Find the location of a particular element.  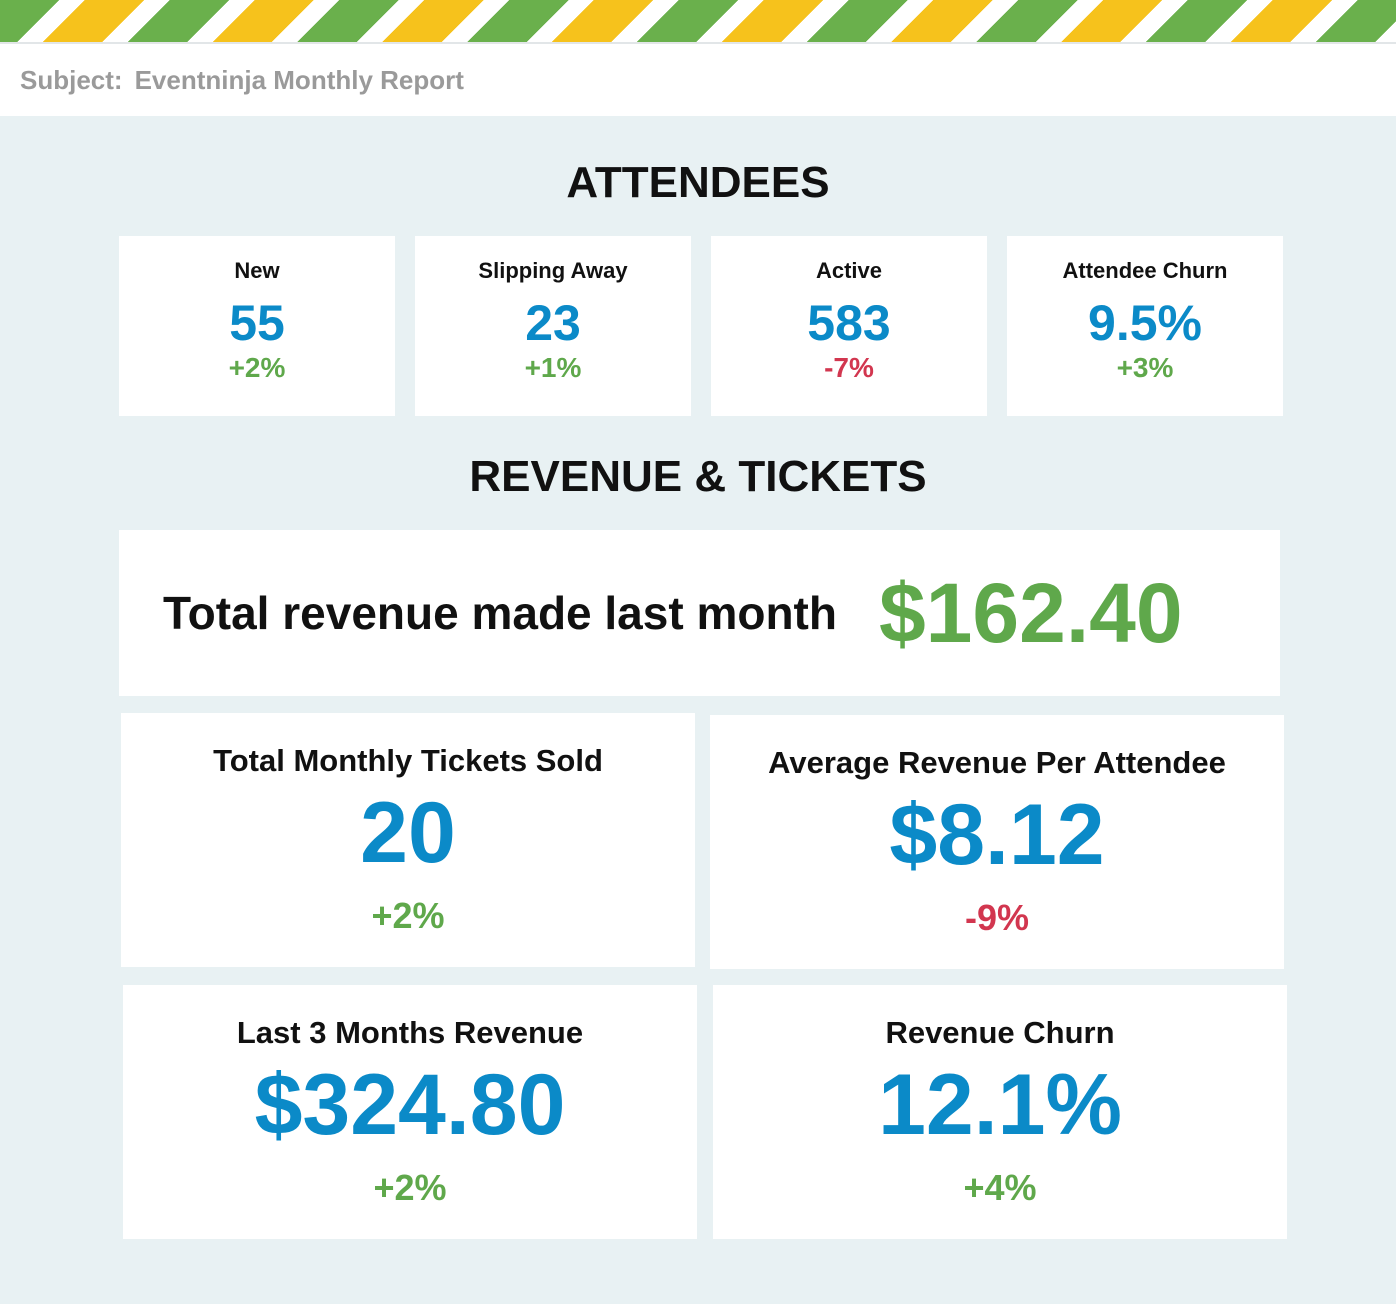

card-delta: +1% is located at coordinates (553, 367).